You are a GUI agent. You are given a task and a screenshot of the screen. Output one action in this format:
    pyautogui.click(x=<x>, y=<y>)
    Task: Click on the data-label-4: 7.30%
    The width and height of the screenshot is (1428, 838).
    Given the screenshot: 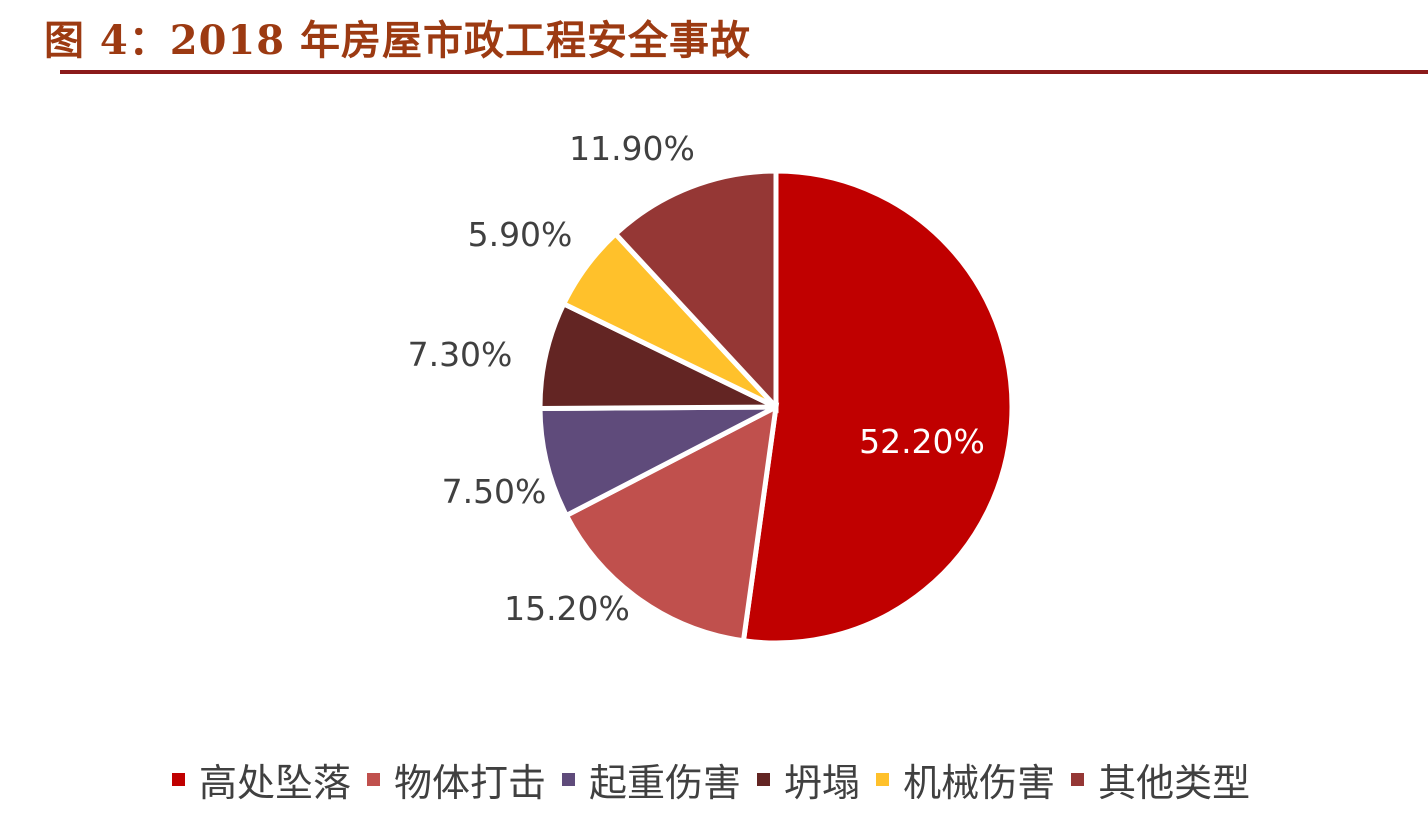 What is the action you would take?
    pyautogui.click(x=460, y=354)
    